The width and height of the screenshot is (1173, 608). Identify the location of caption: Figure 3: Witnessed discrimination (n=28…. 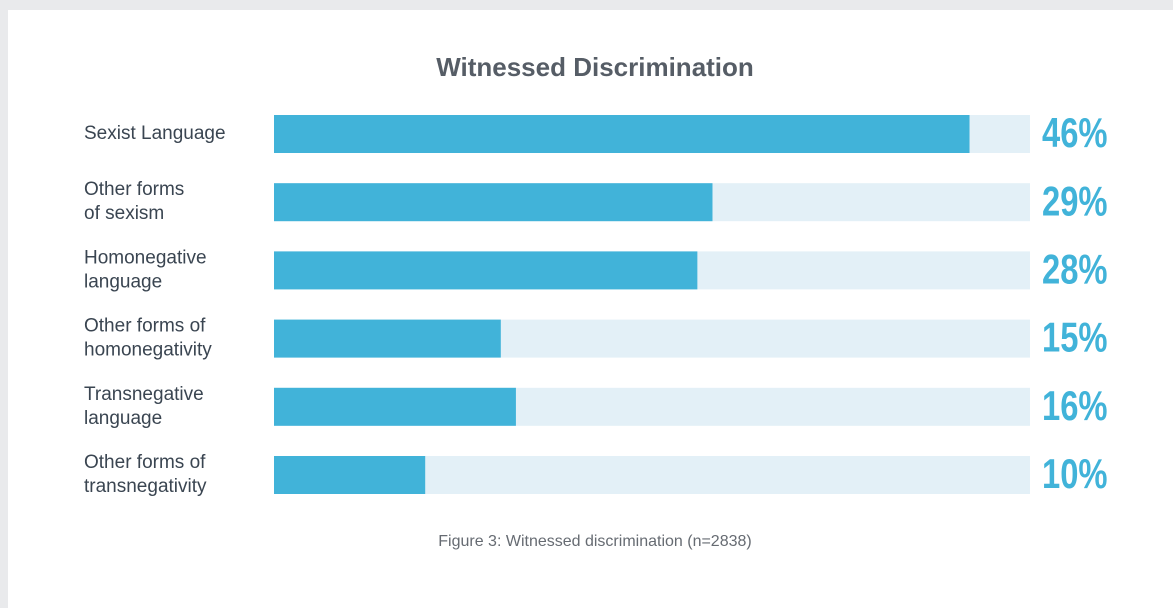
(594, 541).